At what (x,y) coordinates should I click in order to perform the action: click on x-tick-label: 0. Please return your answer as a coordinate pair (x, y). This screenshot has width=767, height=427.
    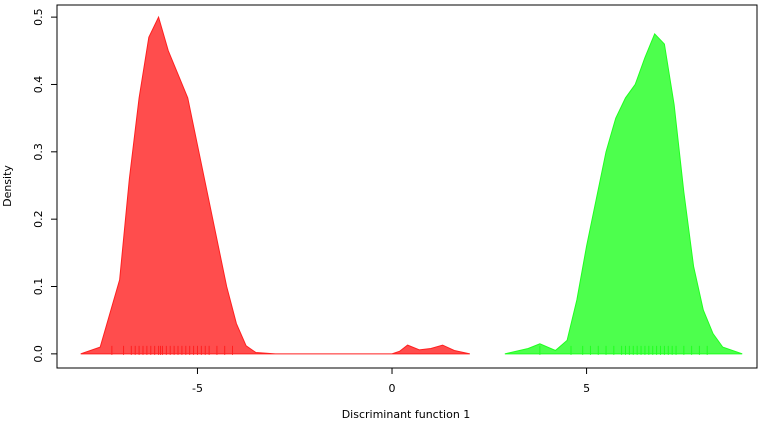
    Looking at the image, I should click on (392, 388).